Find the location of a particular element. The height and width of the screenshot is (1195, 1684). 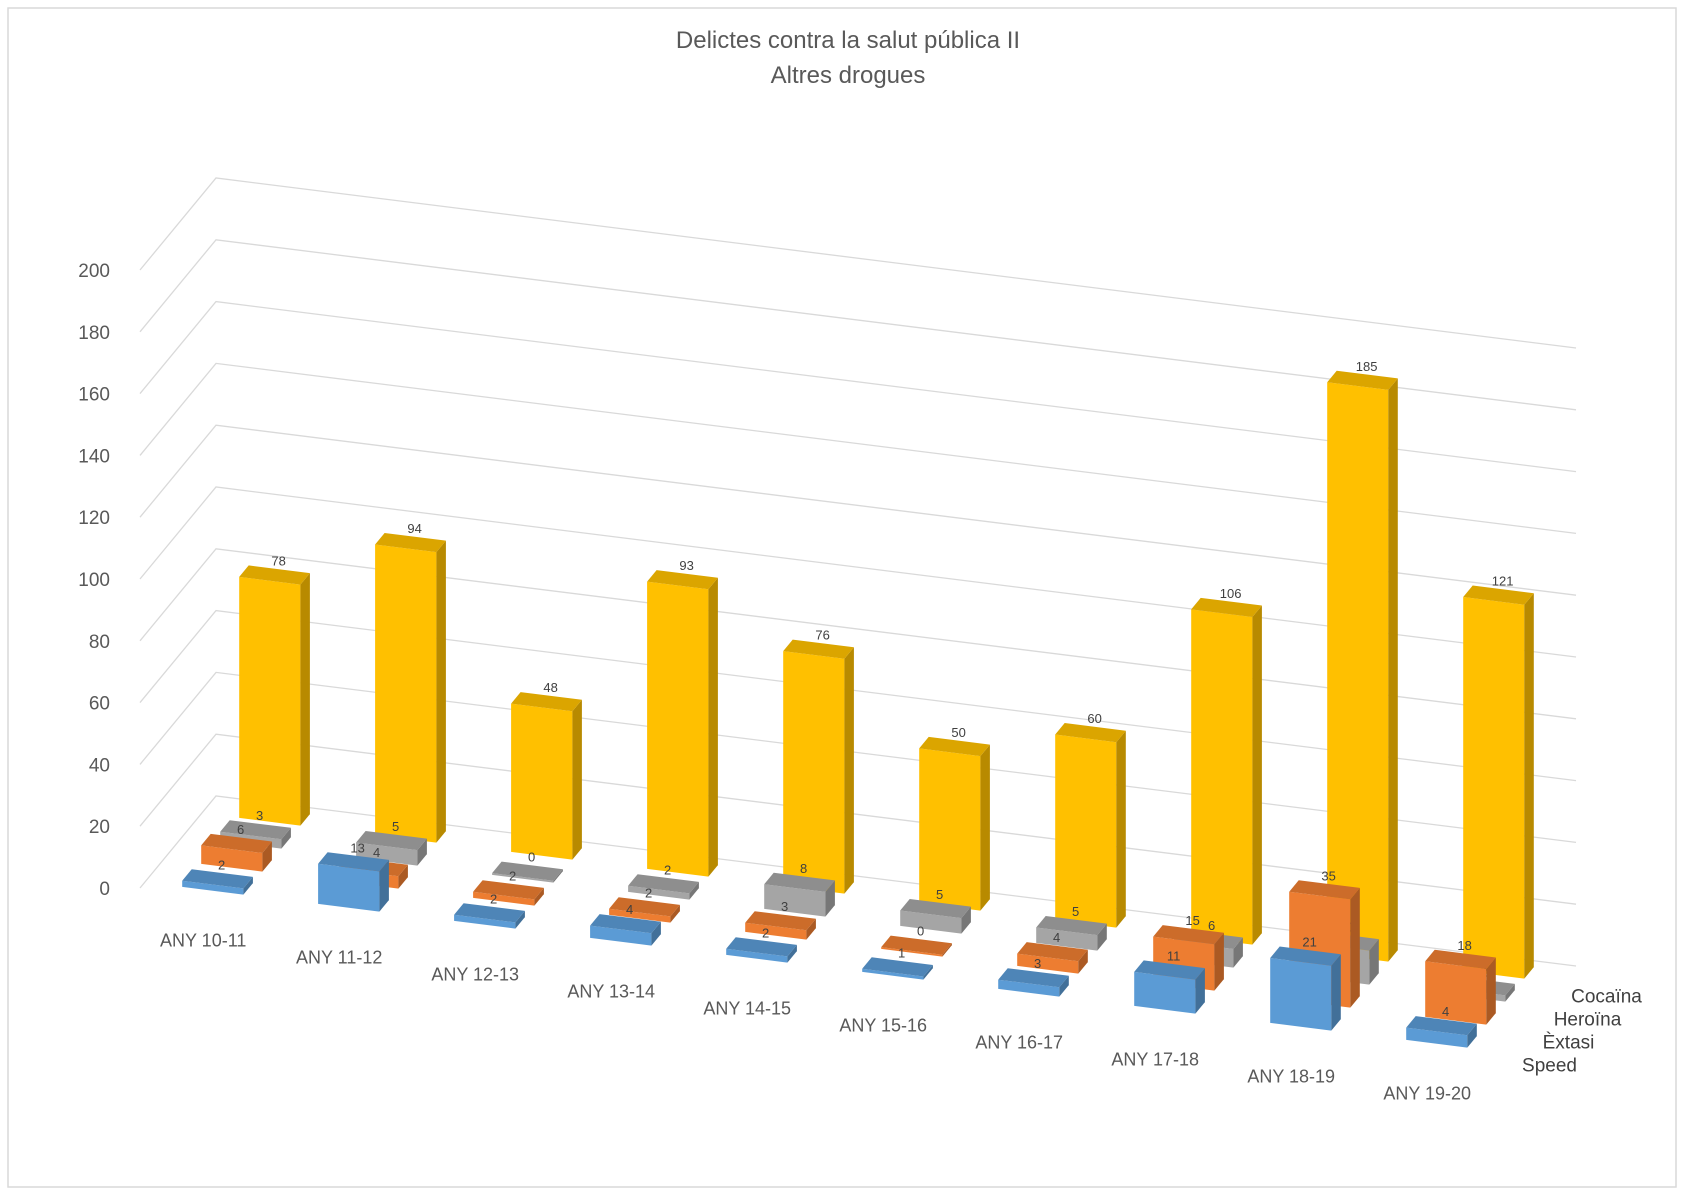

x-tick-label: ANY 18-19 is located at coordinates (1291, 1077).